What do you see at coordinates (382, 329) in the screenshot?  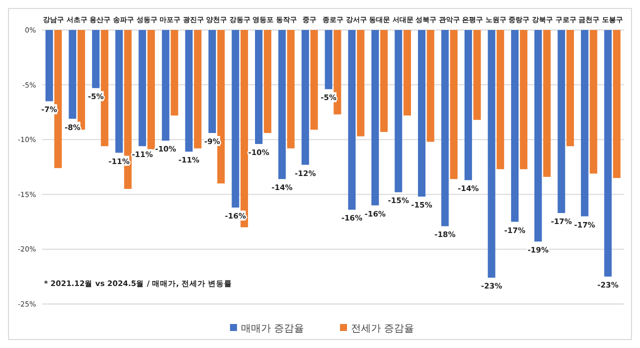 I see `legend-label: 전세가 증감율` at bounding box center [382, 329].